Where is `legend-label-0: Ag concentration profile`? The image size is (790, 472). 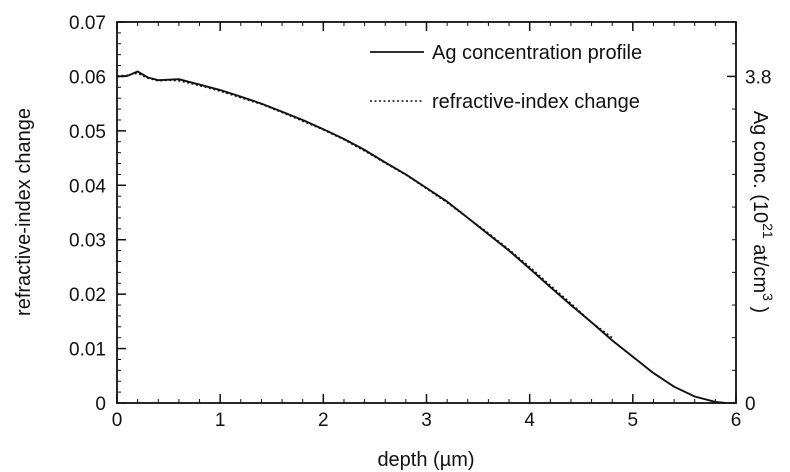
legend-label-0: Ag concentration profile is located at coordinates (537, 53).